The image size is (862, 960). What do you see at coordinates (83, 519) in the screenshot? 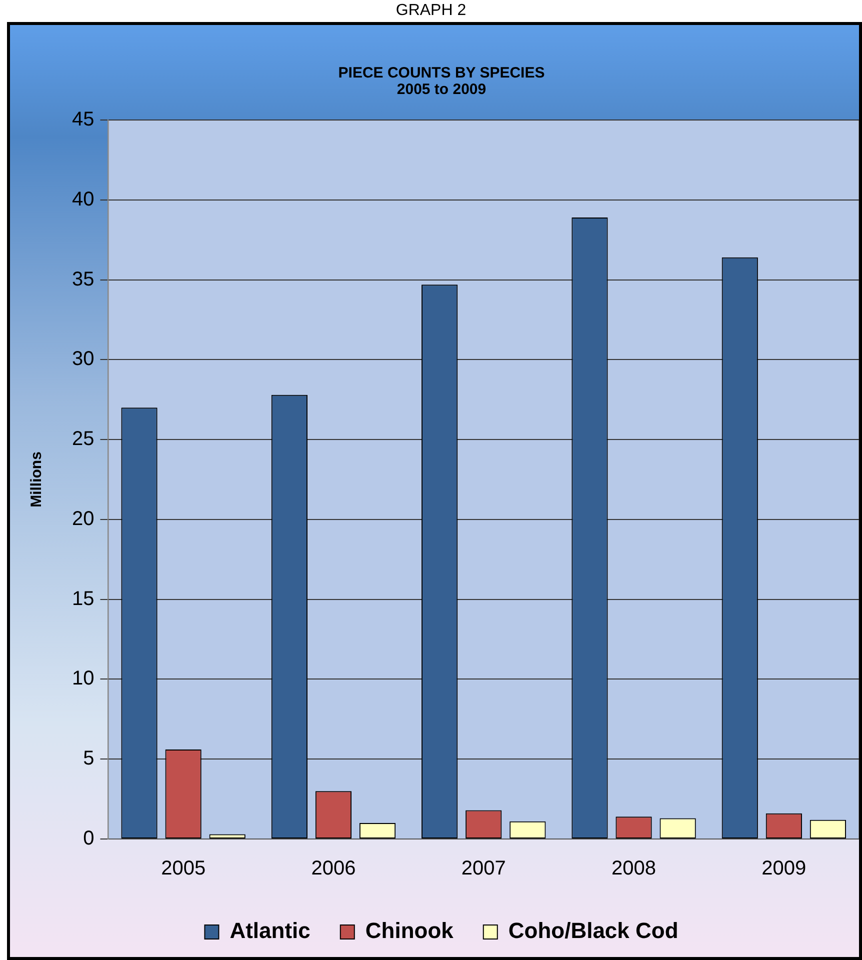
I see `y-tick-label: 20` at bounding box center [83, 519].